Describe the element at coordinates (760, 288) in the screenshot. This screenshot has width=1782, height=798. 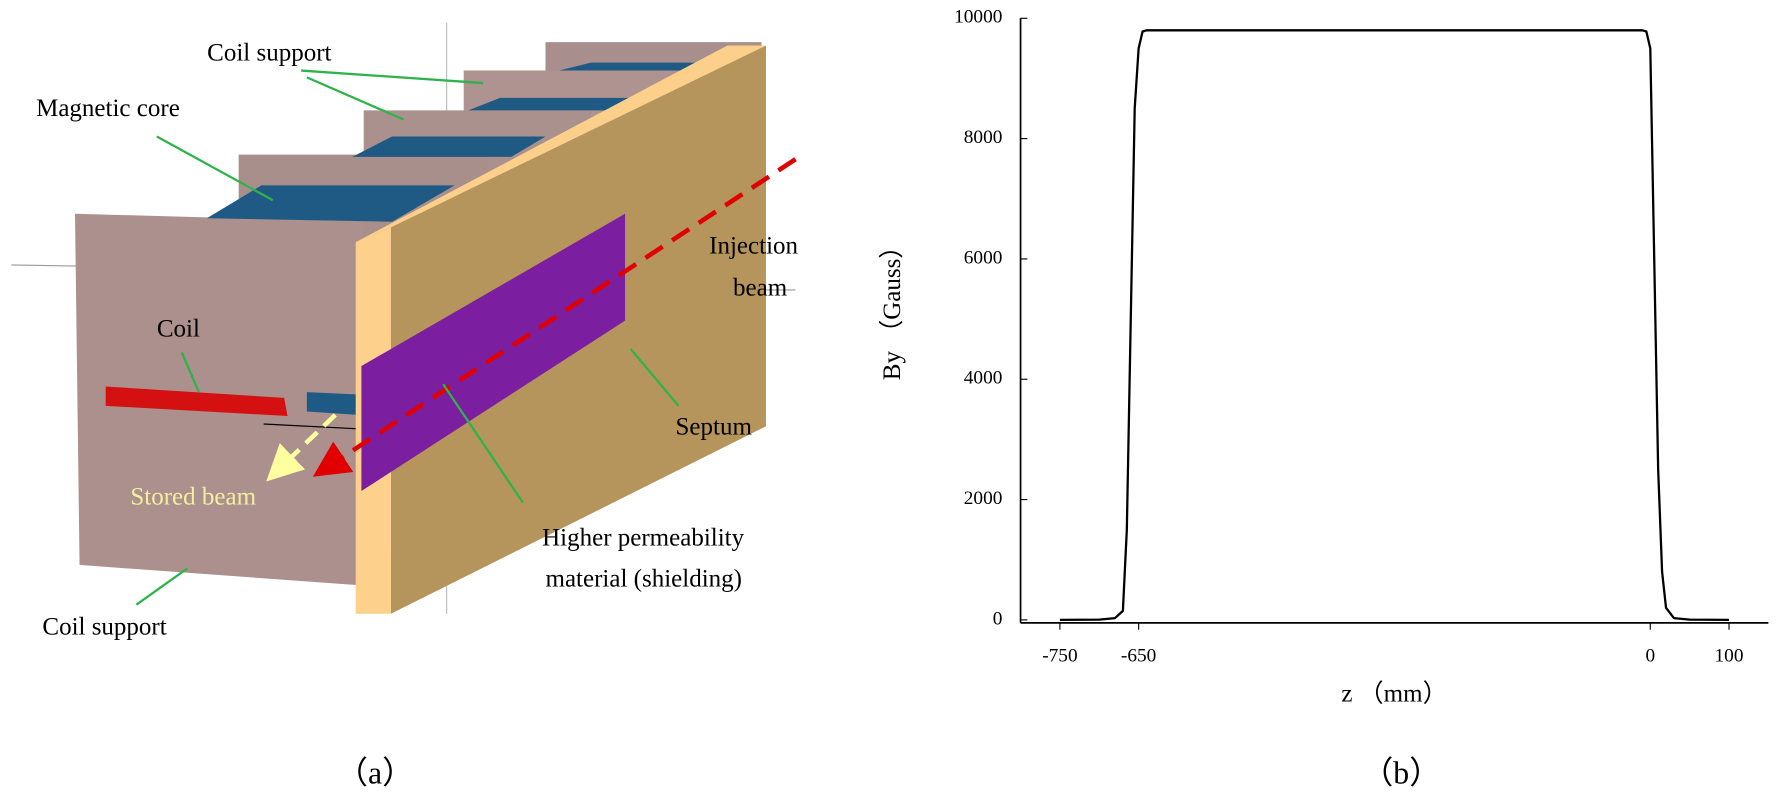
I see `label: beam` at that location.